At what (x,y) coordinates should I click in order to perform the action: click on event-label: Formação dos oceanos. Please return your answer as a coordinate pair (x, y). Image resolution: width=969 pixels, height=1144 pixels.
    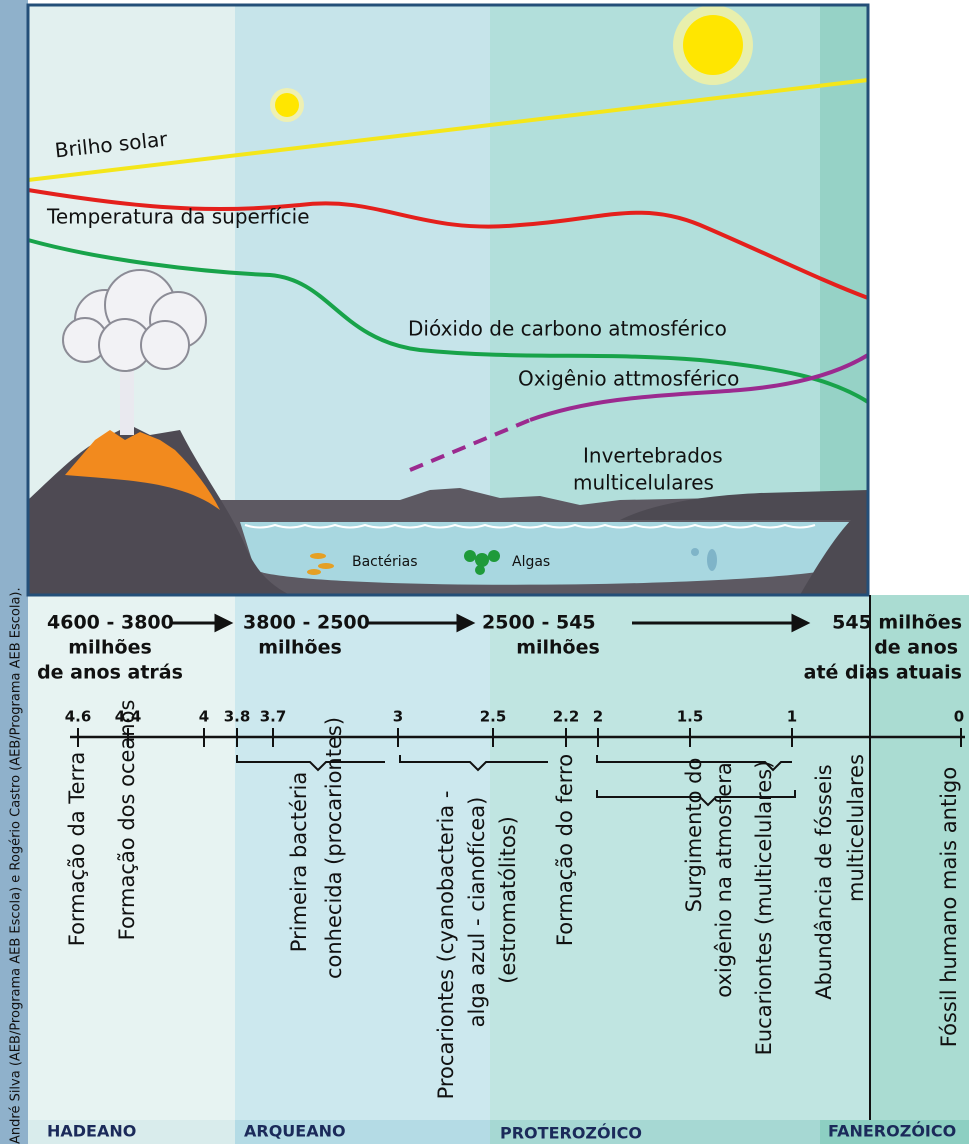
    Looking at the image, I should click on (127, 820).